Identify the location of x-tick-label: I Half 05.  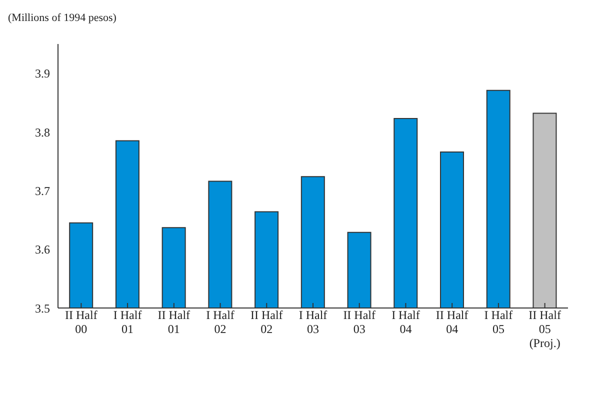
(498, 322).